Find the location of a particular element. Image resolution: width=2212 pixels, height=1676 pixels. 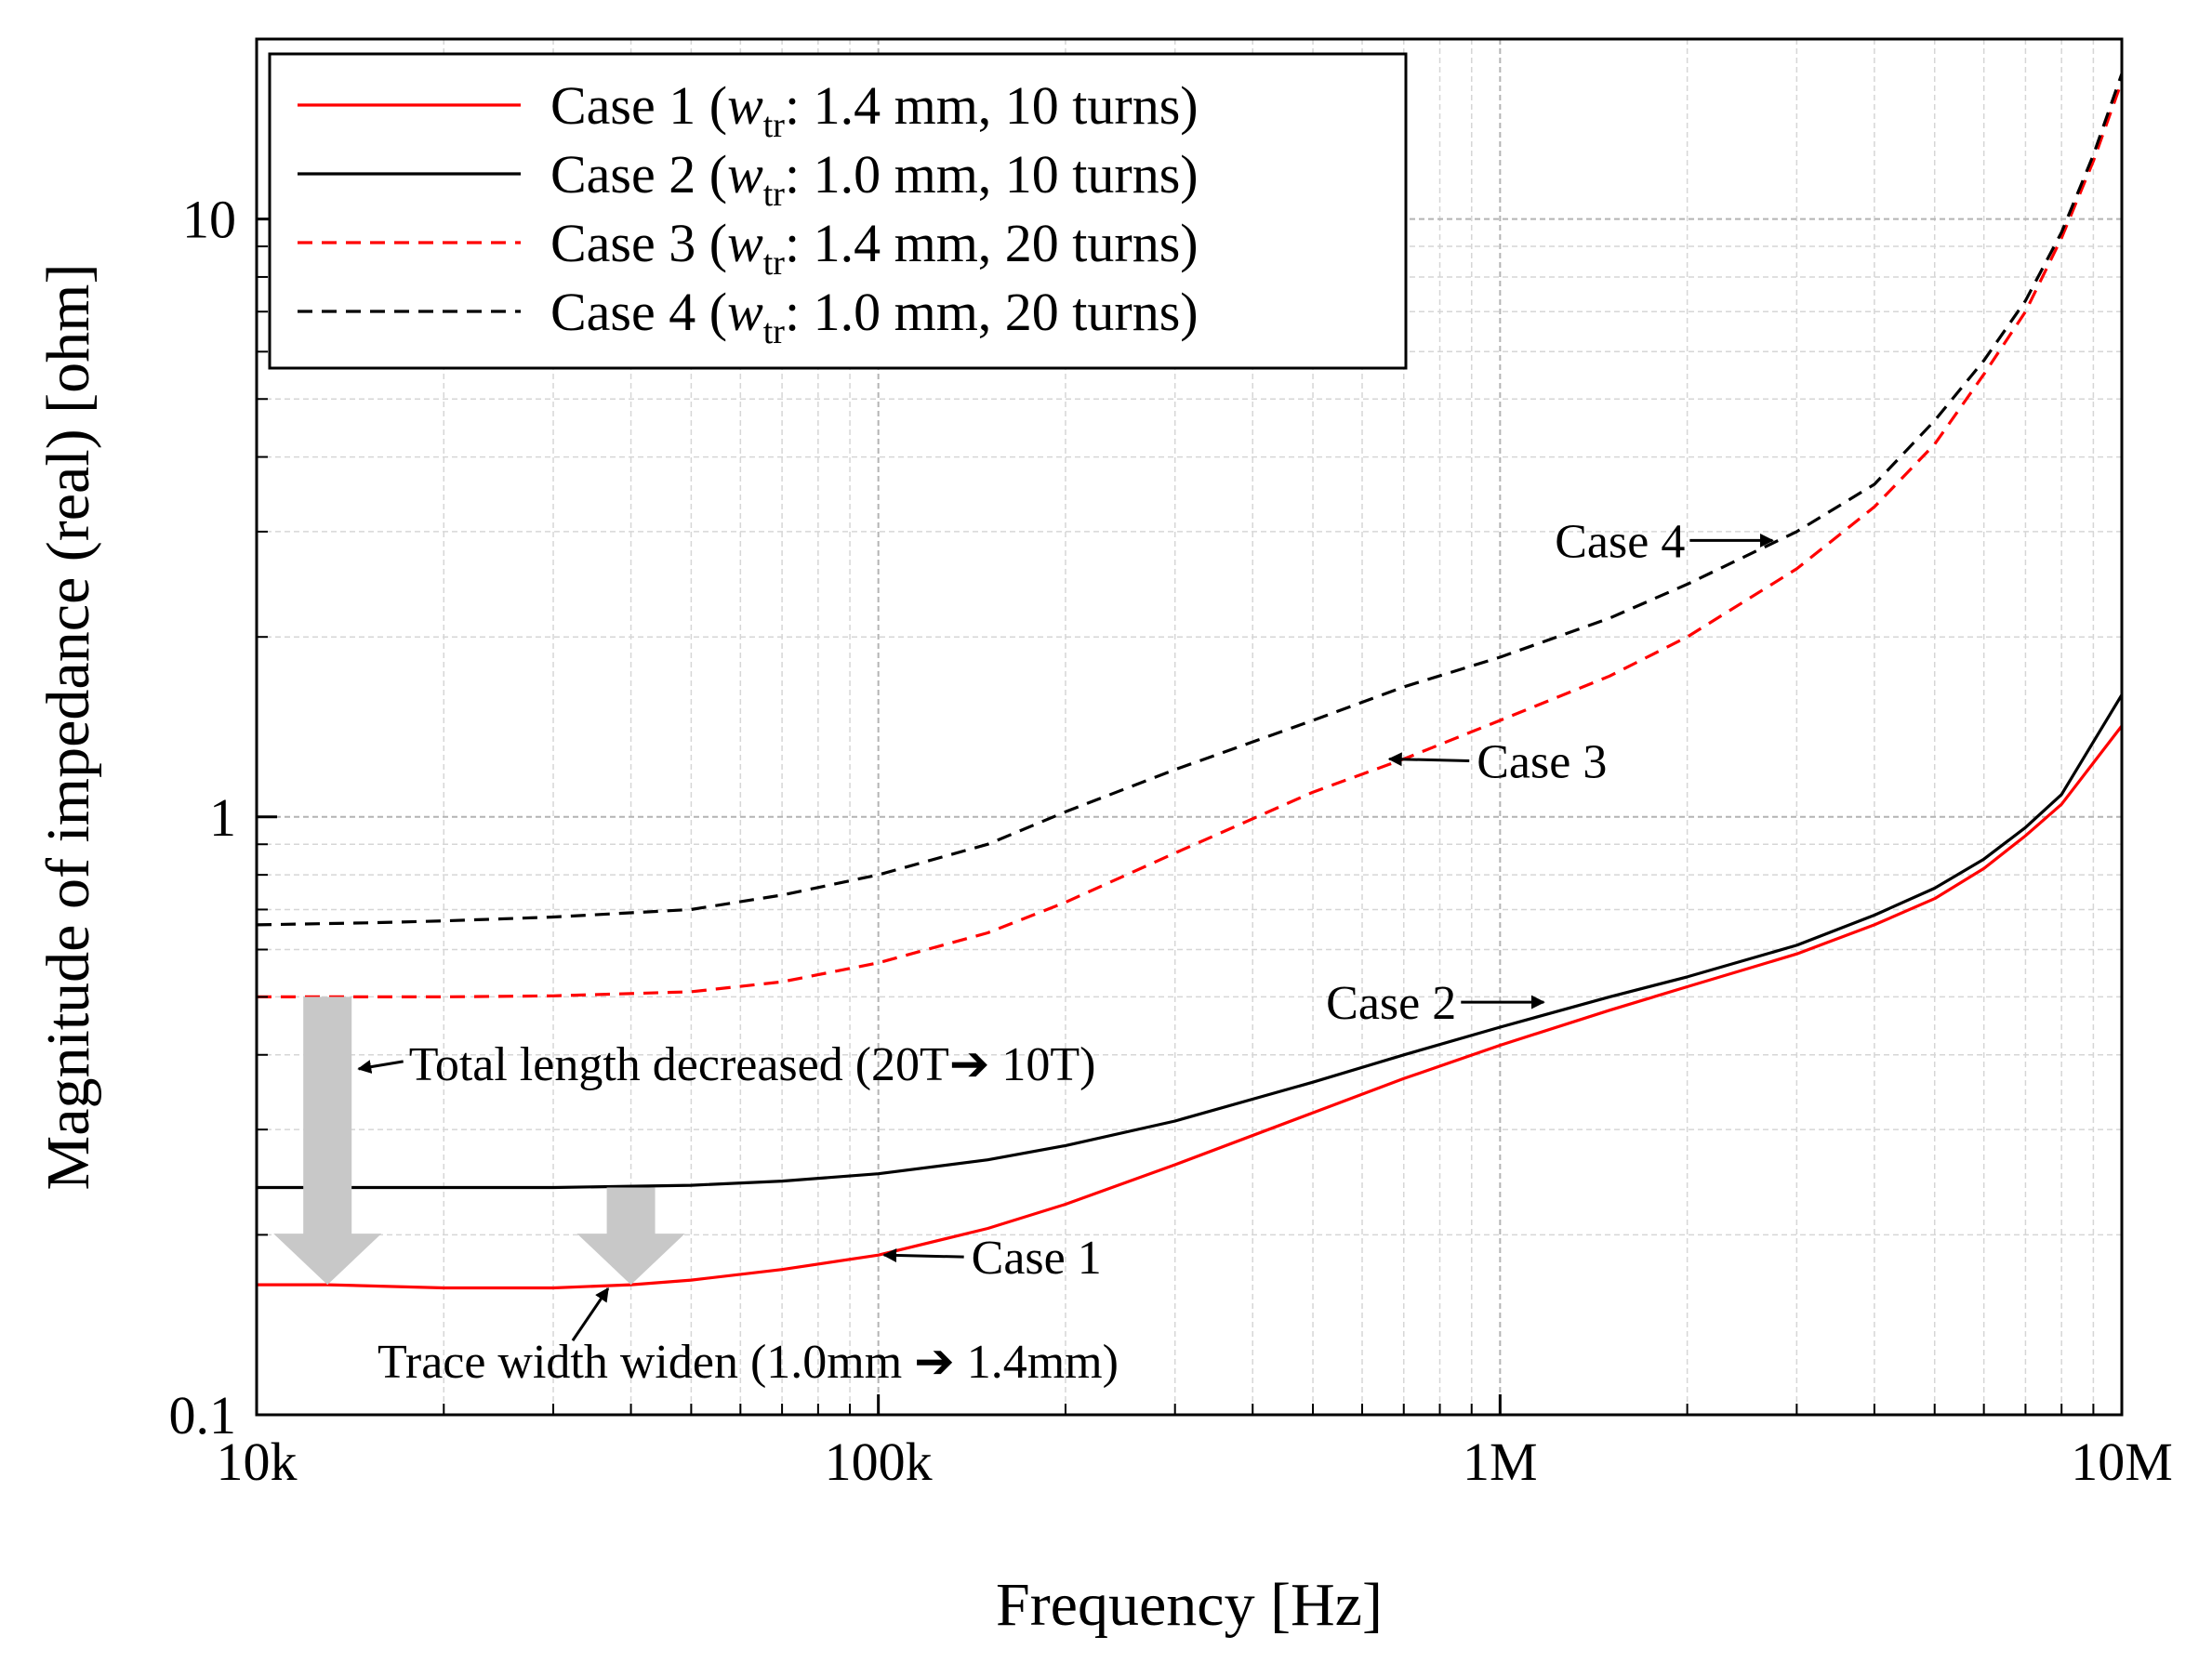

shift_total_length-arrow is located at coordinates (327, 1141).